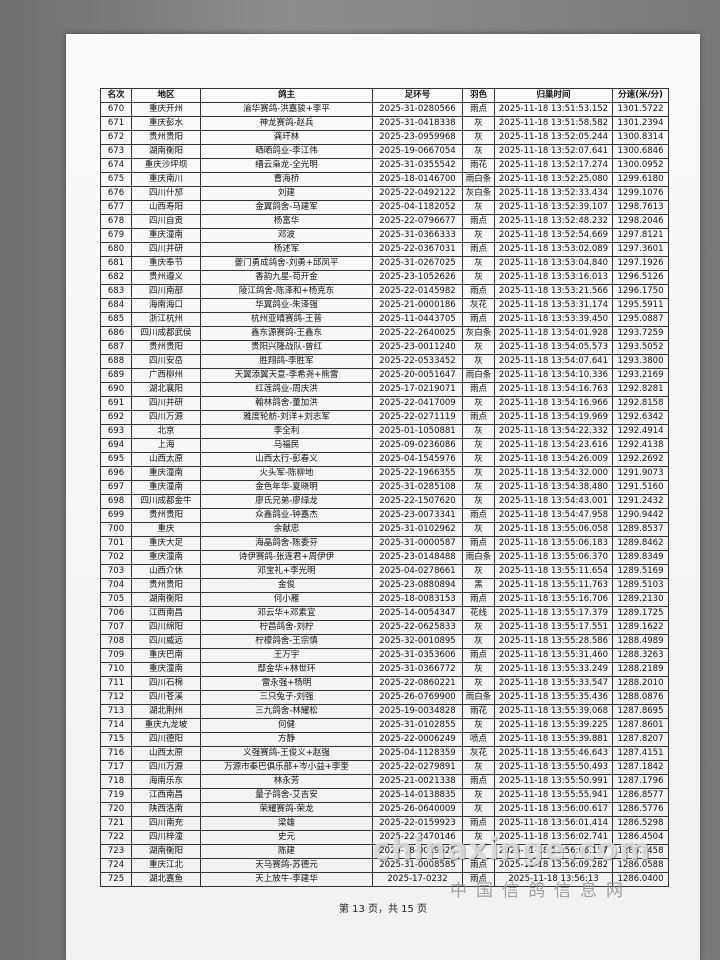 The height and width of the screenshot is (960, 720). I want to click on table-cell: 1287.8207, so click(640, 739).